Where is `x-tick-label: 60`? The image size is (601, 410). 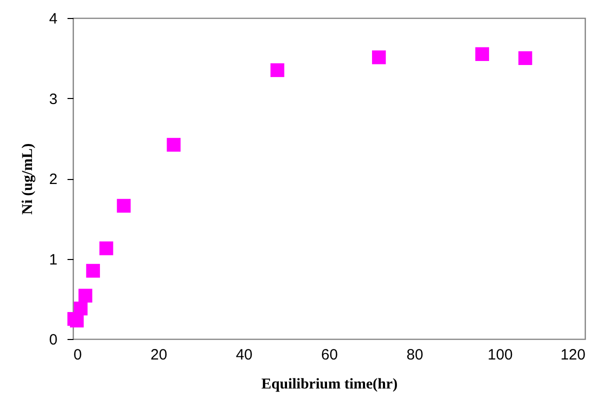
x-tick-label: 60 is located at coordinates (329, 355).